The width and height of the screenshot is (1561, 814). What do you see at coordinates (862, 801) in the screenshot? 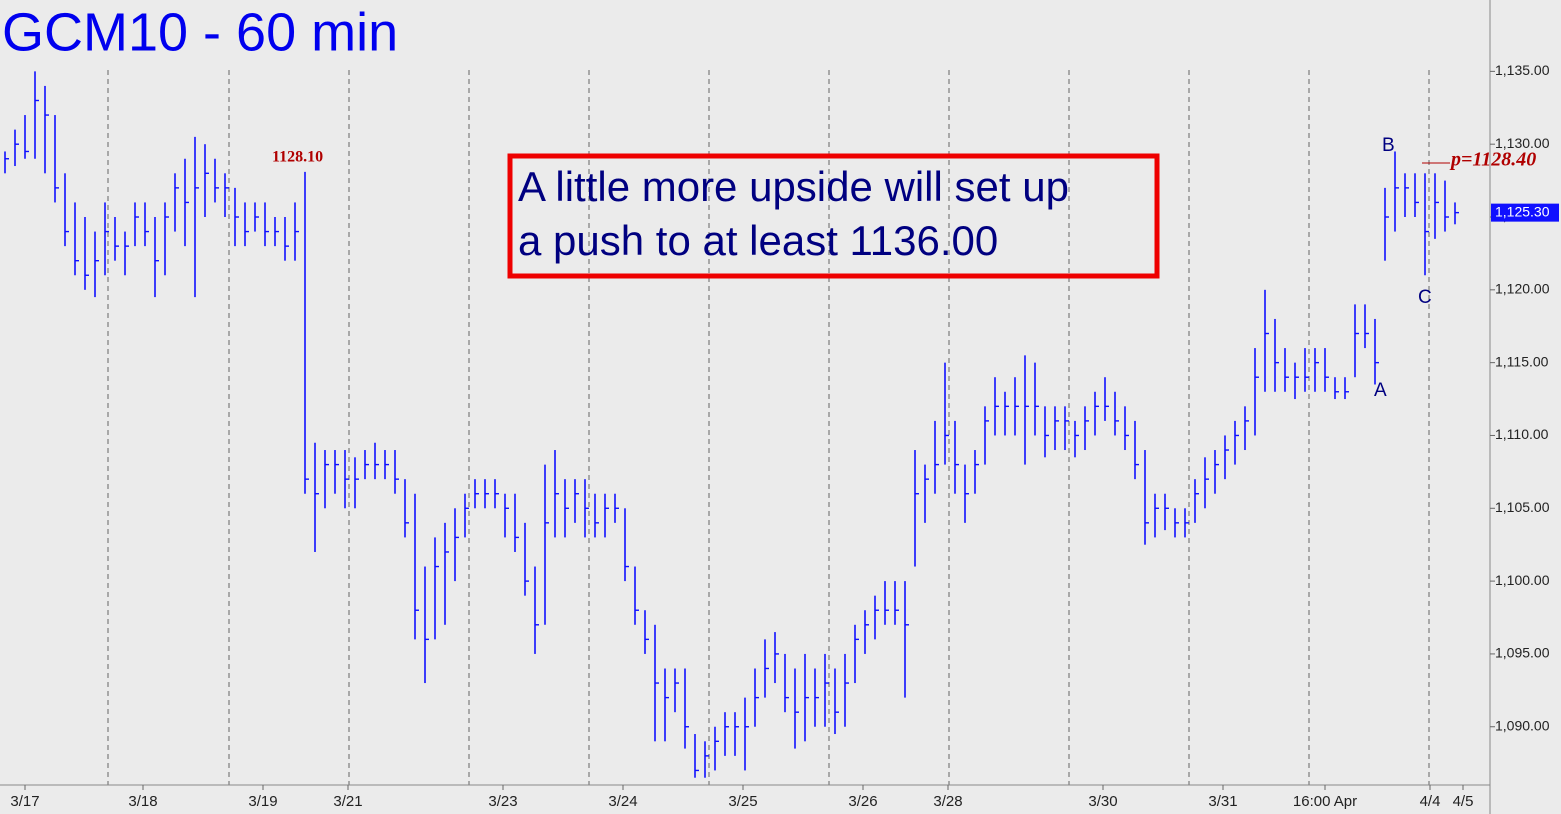
I see `x-tick-label: 3/26` at bounding box center [862, 801].